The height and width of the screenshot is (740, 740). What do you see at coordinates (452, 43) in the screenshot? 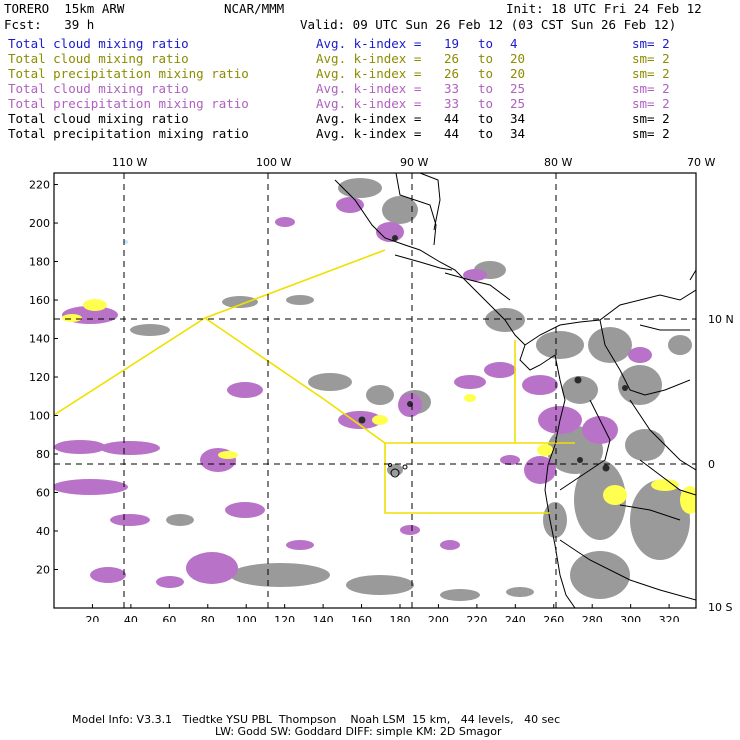
I see `legend-range-from: 19` at bounding box center [452, 43].